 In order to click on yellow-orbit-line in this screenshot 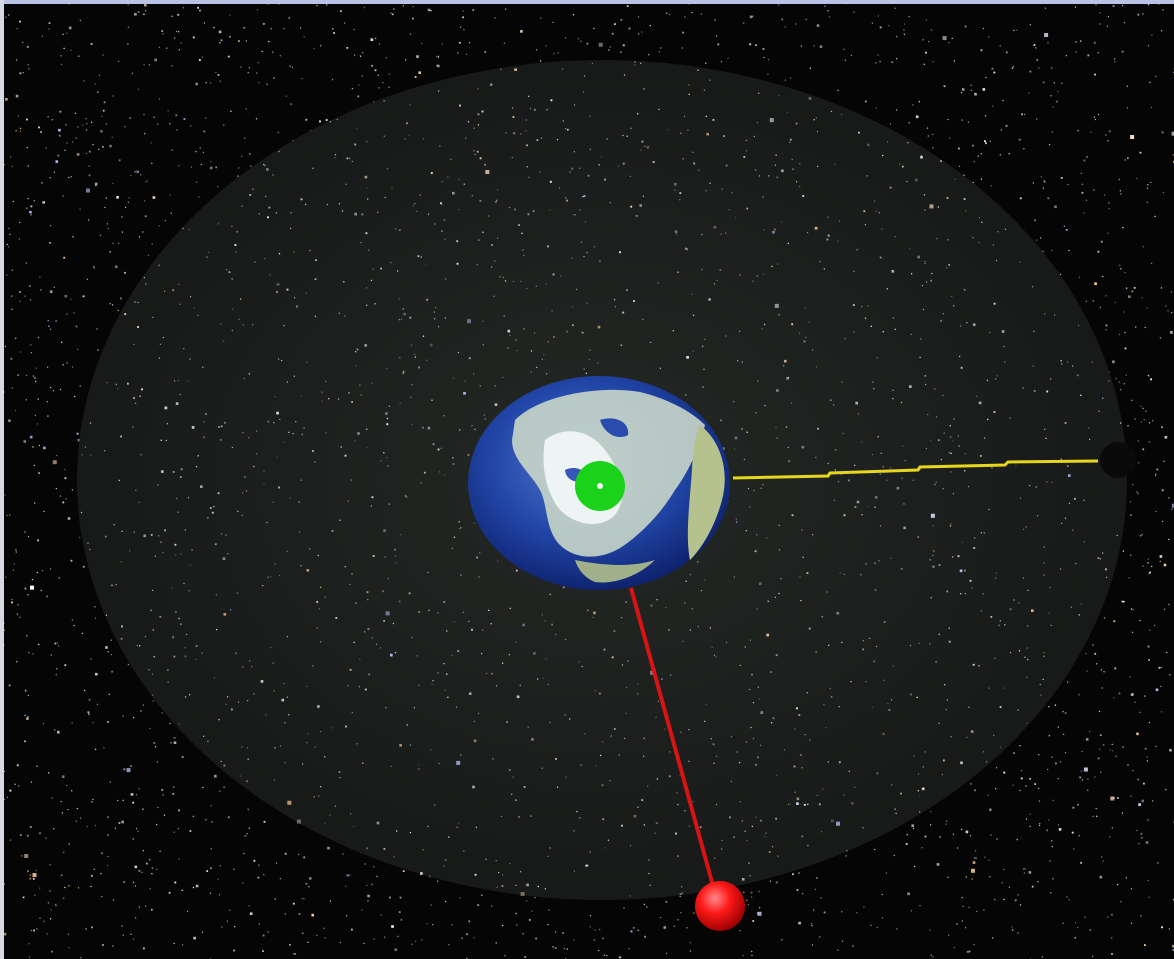, I will do `click(915, 469)`.